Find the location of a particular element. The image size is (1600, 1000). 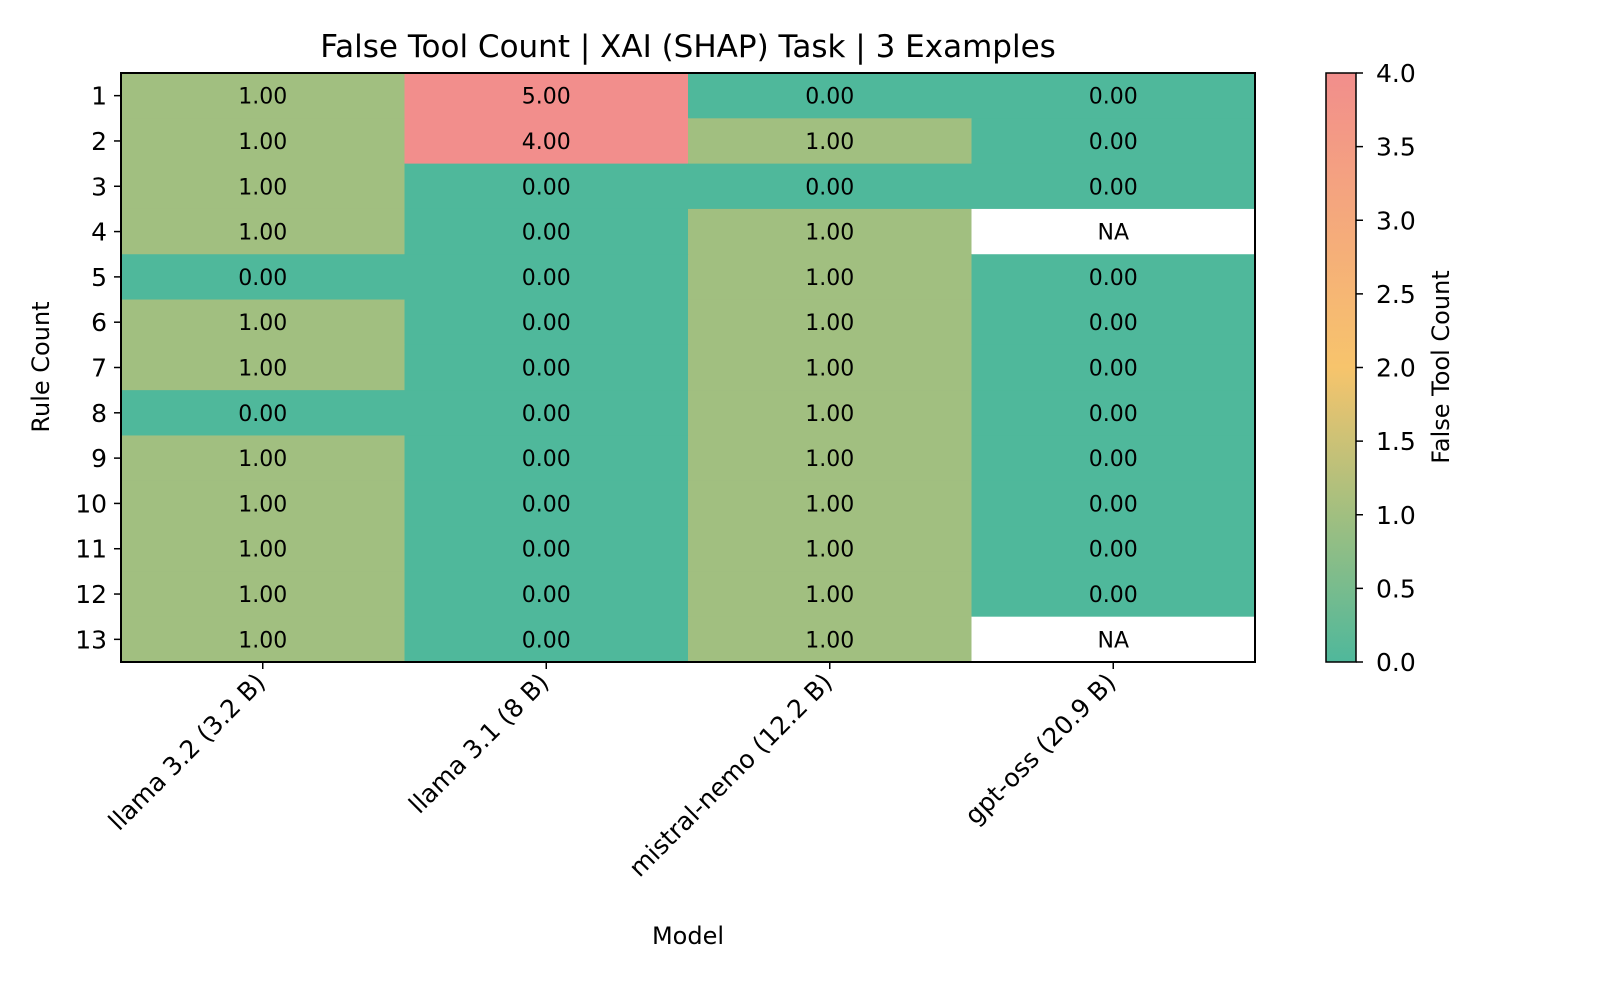

colorbar-tick-label: 1.0 is located at coordinates (1396, 515).